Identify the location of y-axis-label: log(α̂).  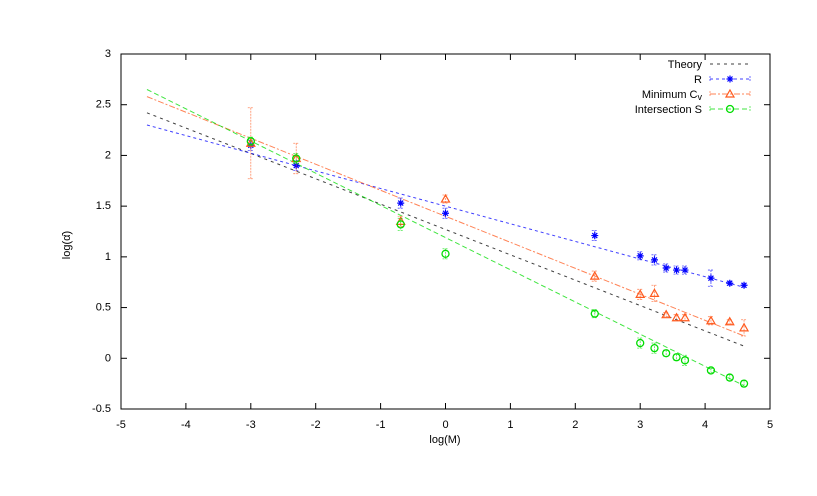
(67, 245).